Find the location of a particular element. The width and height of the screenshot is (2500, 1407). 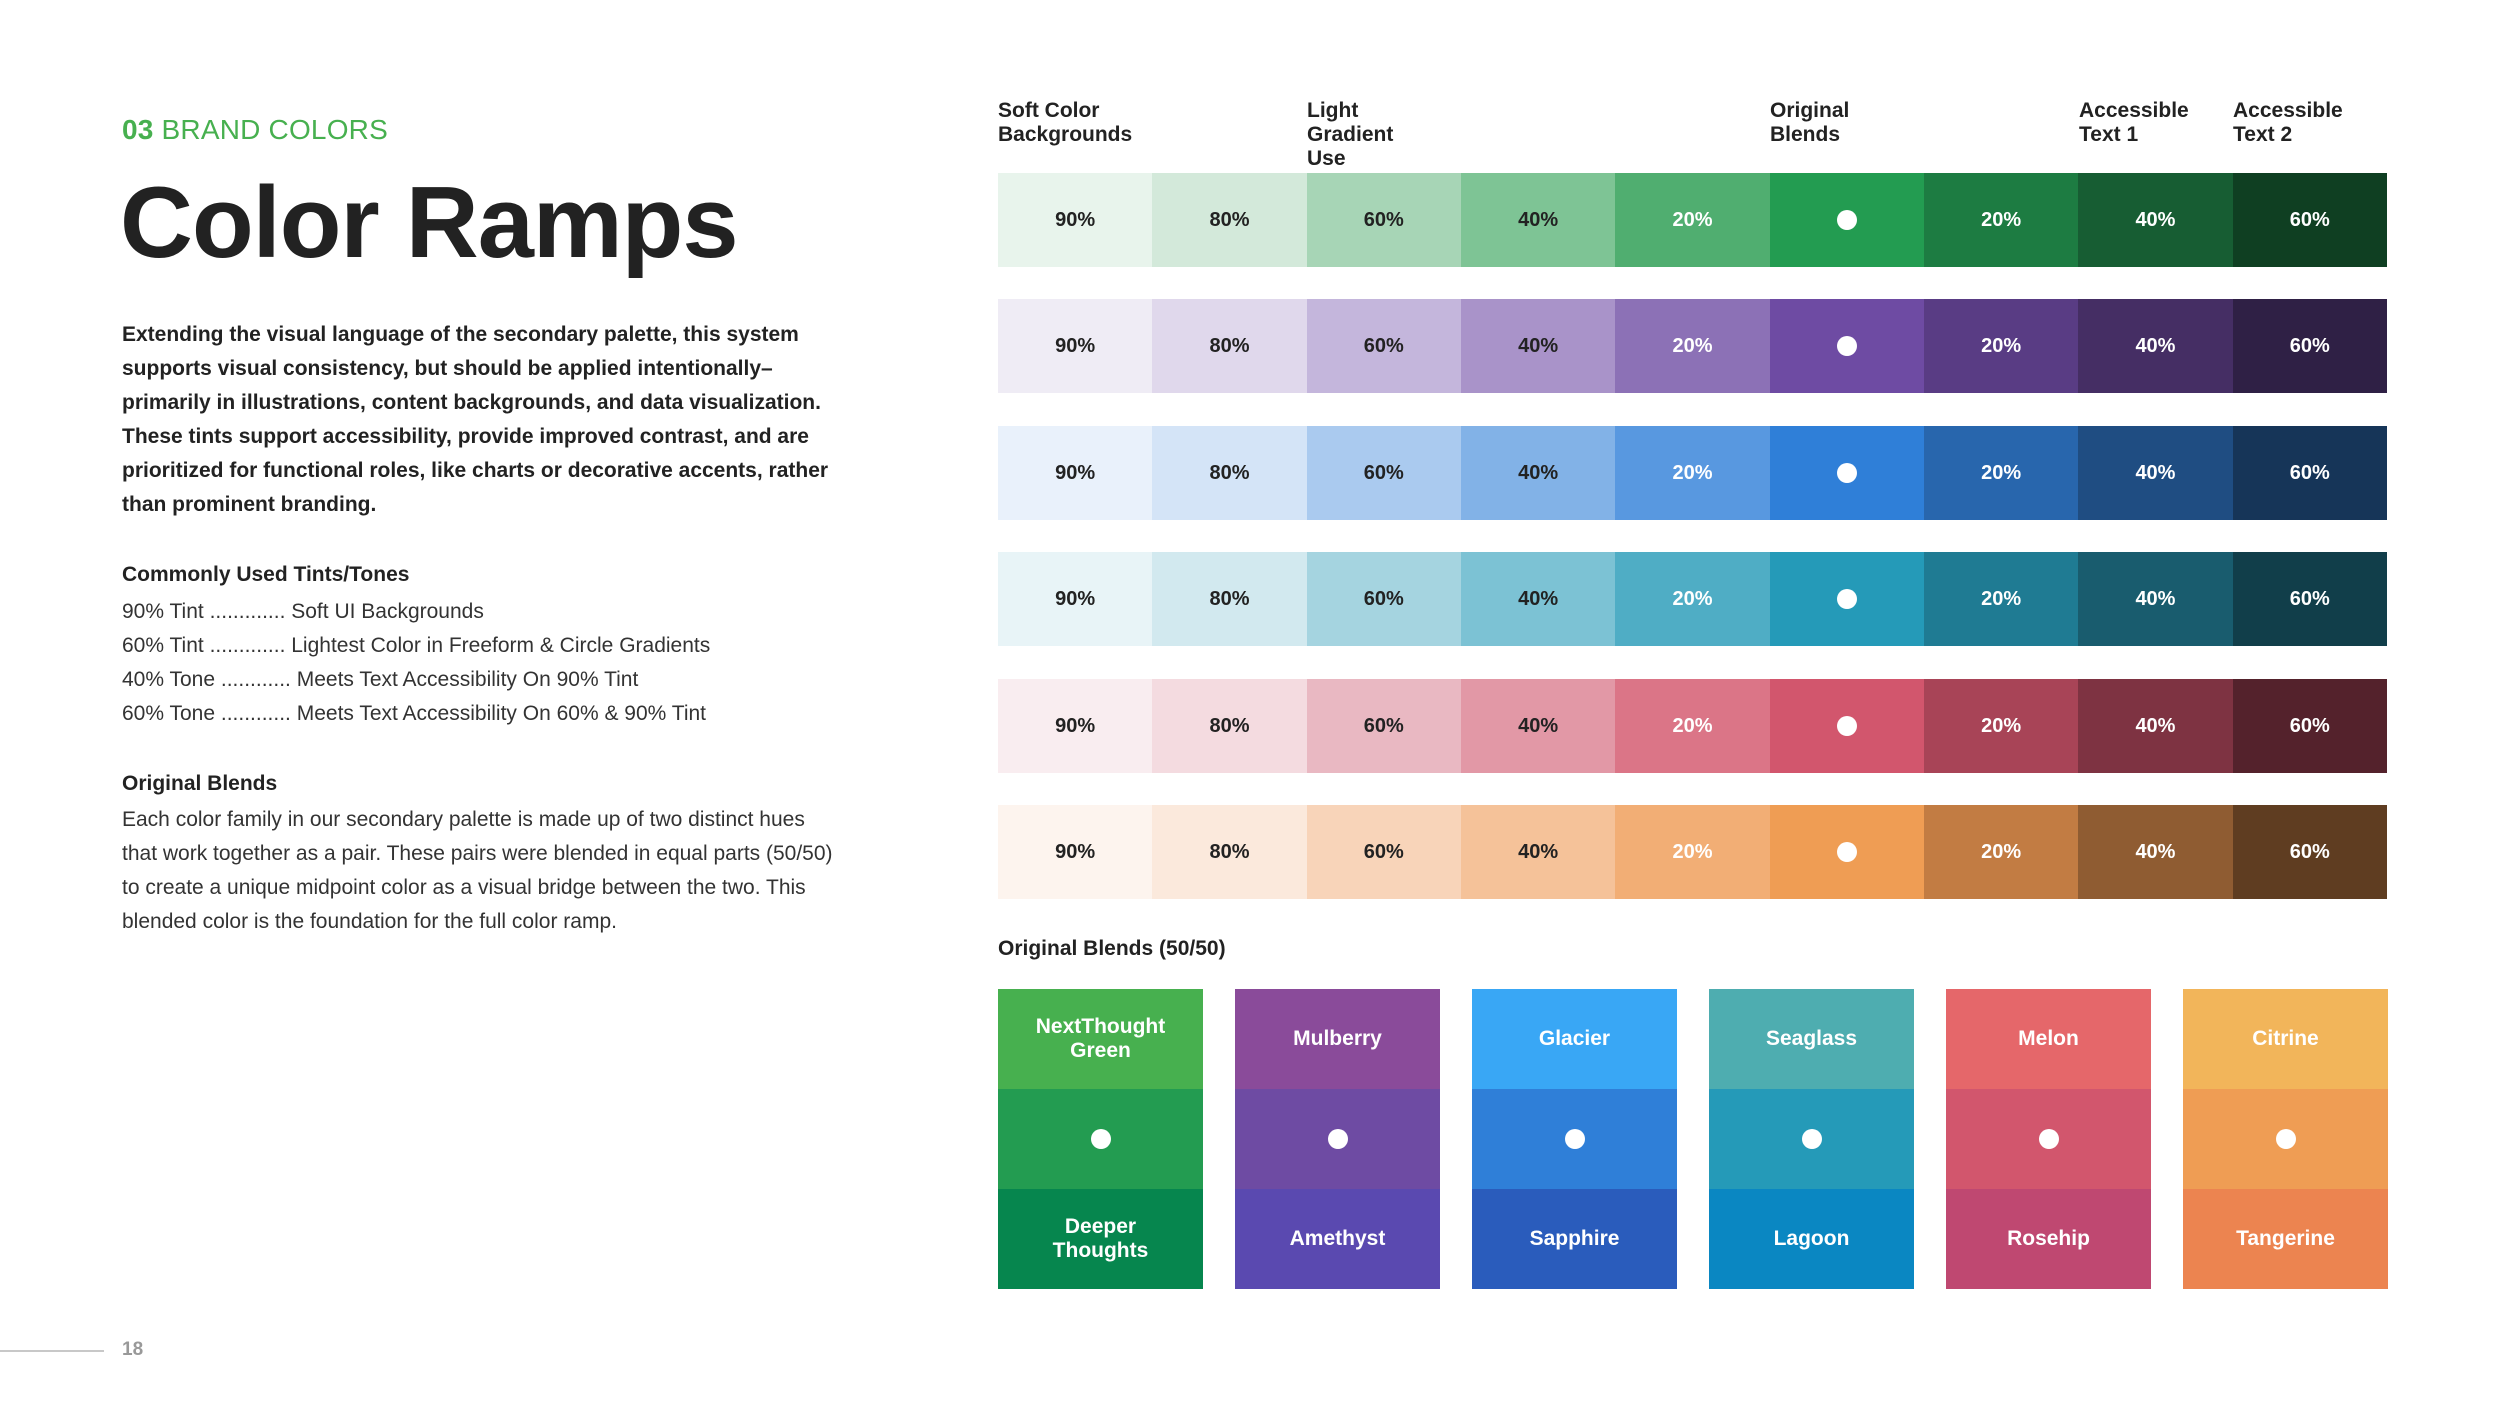

tint-key: 90% Tint is located at coordinates (166, 611).